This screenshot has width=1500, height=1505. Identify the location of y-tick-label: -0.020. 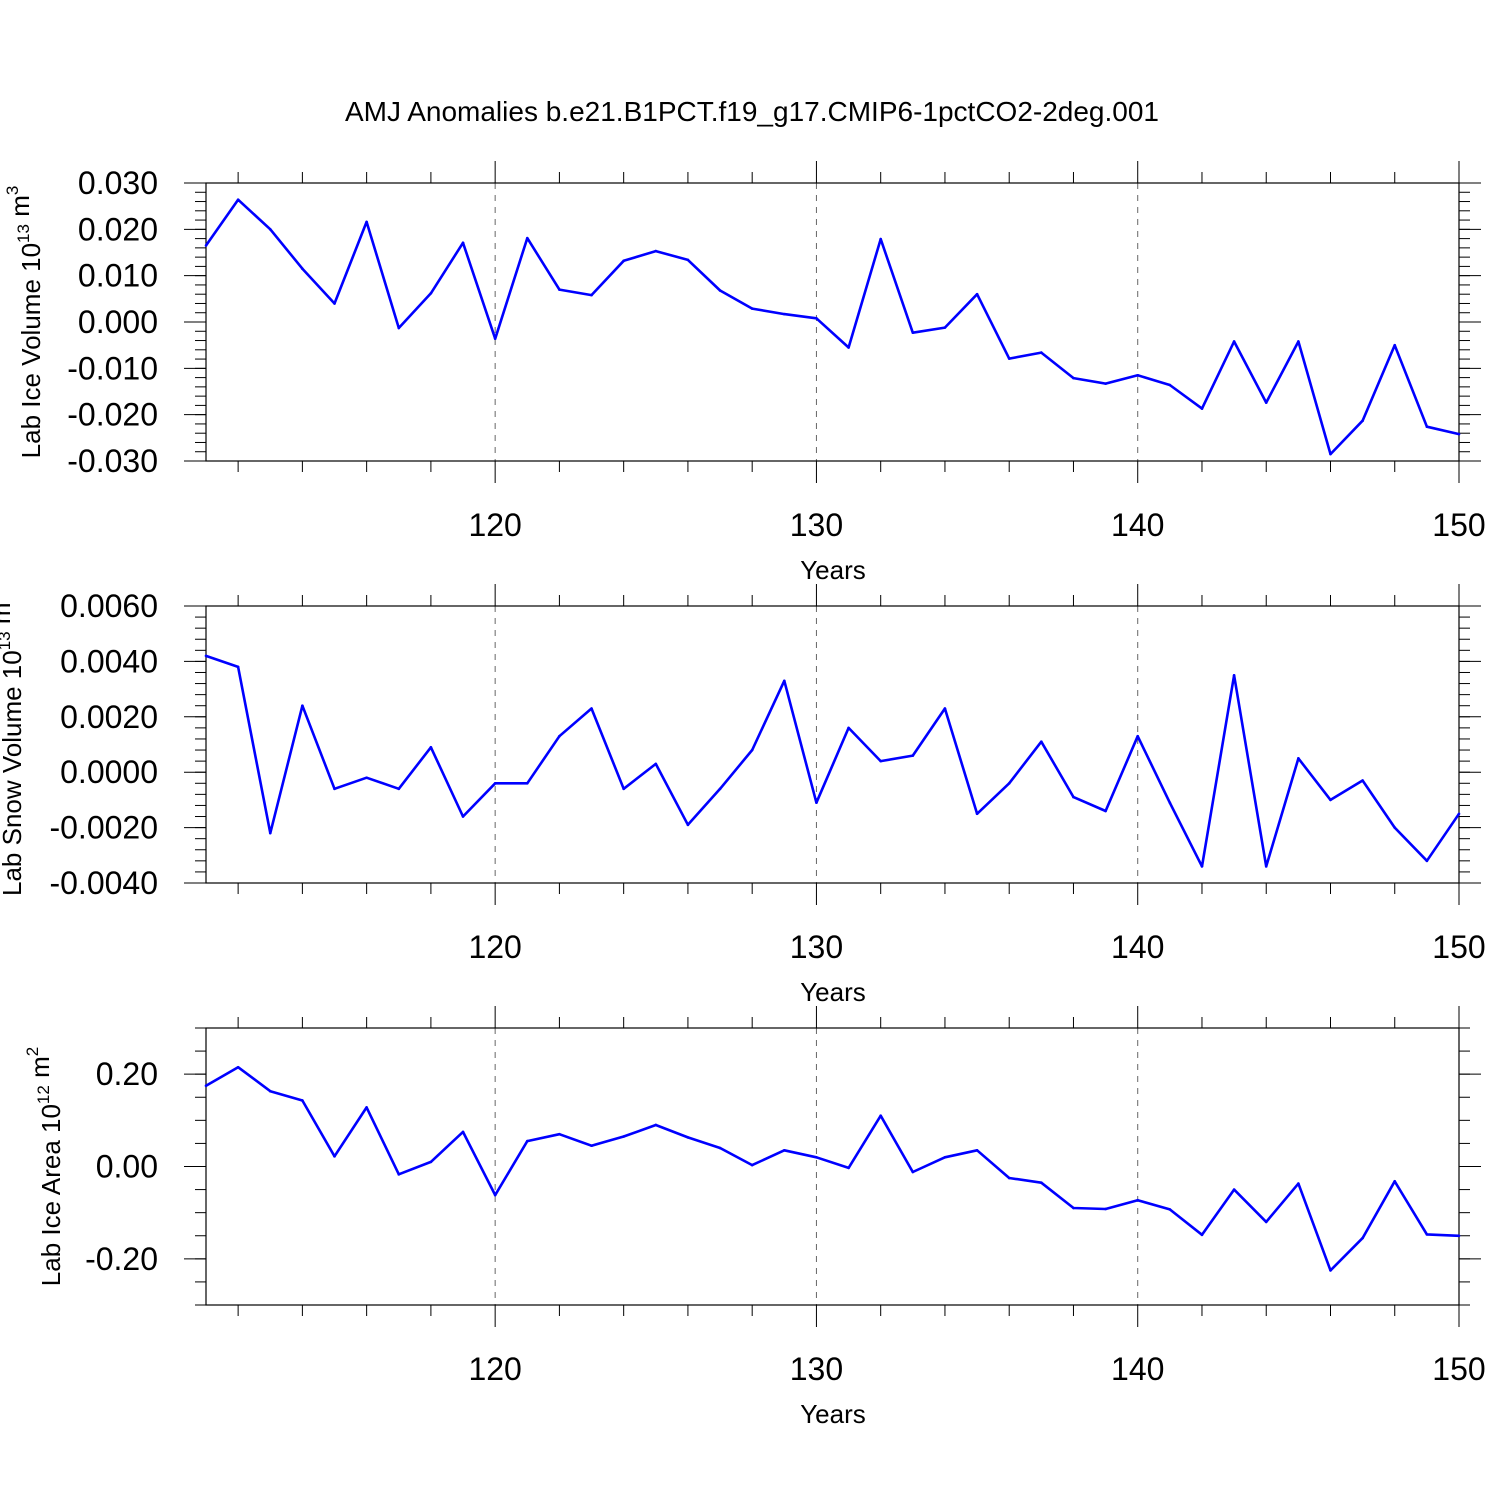
(112, 415).